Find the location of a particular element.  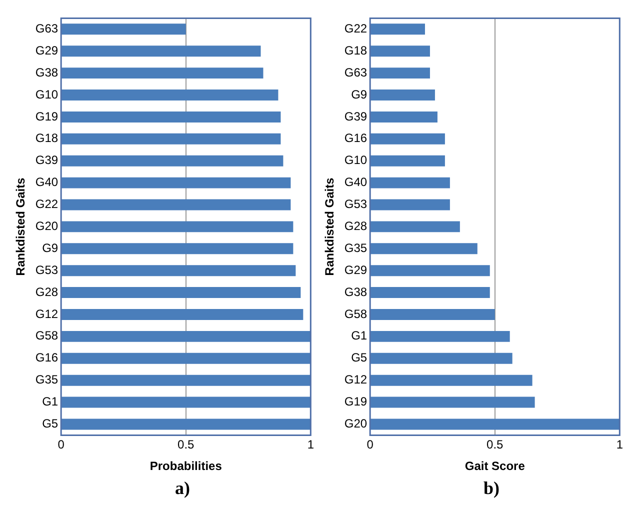

text: b) is located at coordinates (491, 488).